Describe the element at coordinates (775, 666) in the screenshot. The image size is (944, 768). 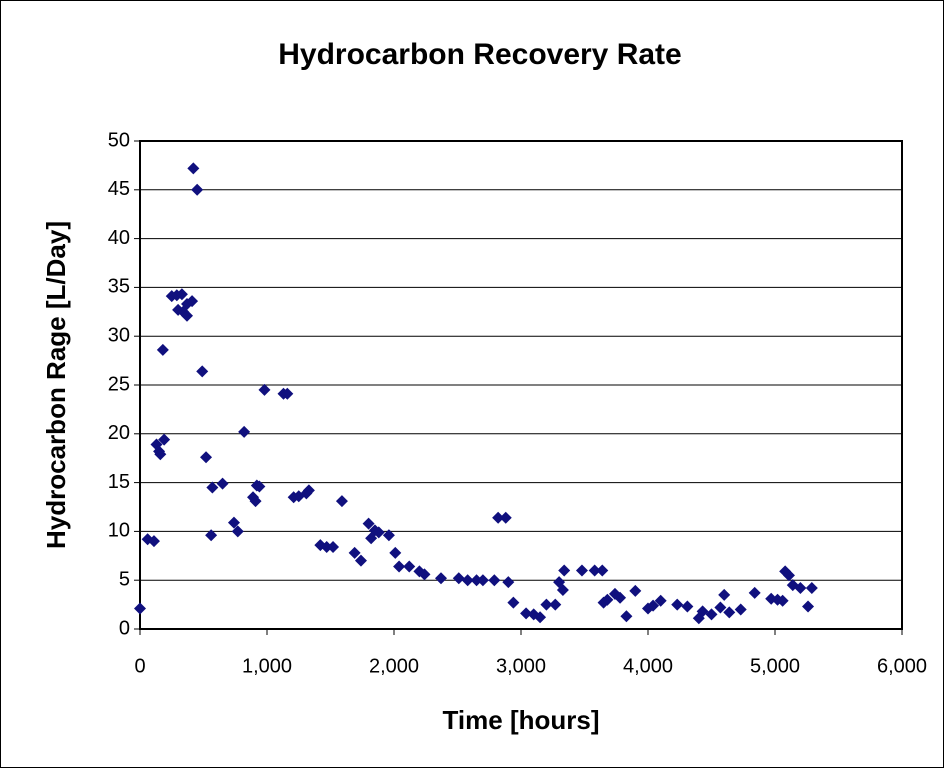
I see `x-tick-label: 5,000` at that location.